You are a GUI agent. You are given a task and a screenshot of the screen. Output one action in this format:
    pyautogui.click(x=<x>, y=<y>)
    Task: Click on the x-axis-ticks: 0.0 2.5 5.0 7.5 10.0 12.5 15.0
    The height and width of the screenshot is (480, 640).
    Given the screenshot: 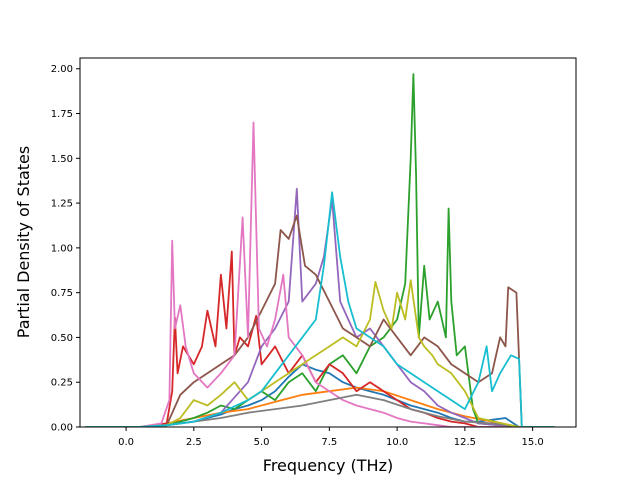 What is the action you would take?
    pyautogui.click(x=331, y=437)
    